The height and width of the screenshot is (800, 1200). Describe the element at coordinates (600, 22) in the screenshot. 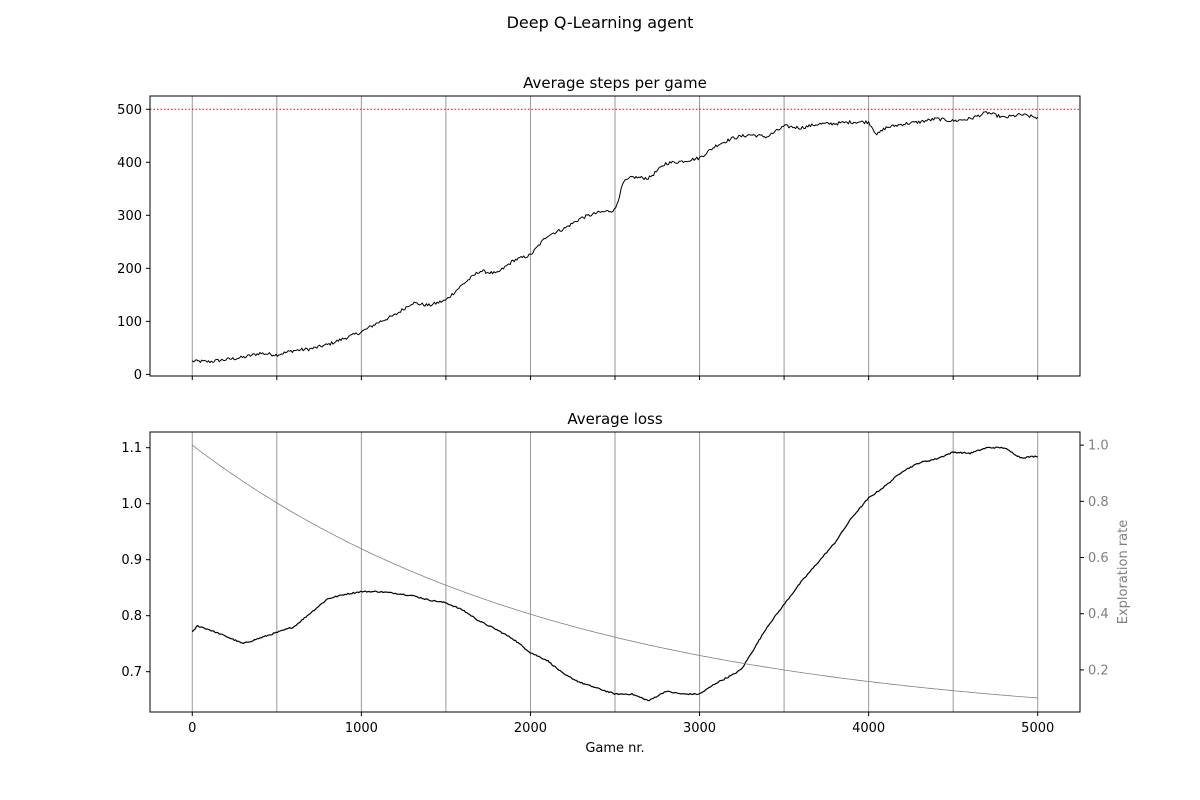

I see `figure-title: Deep Q-Learning agent` at that location.